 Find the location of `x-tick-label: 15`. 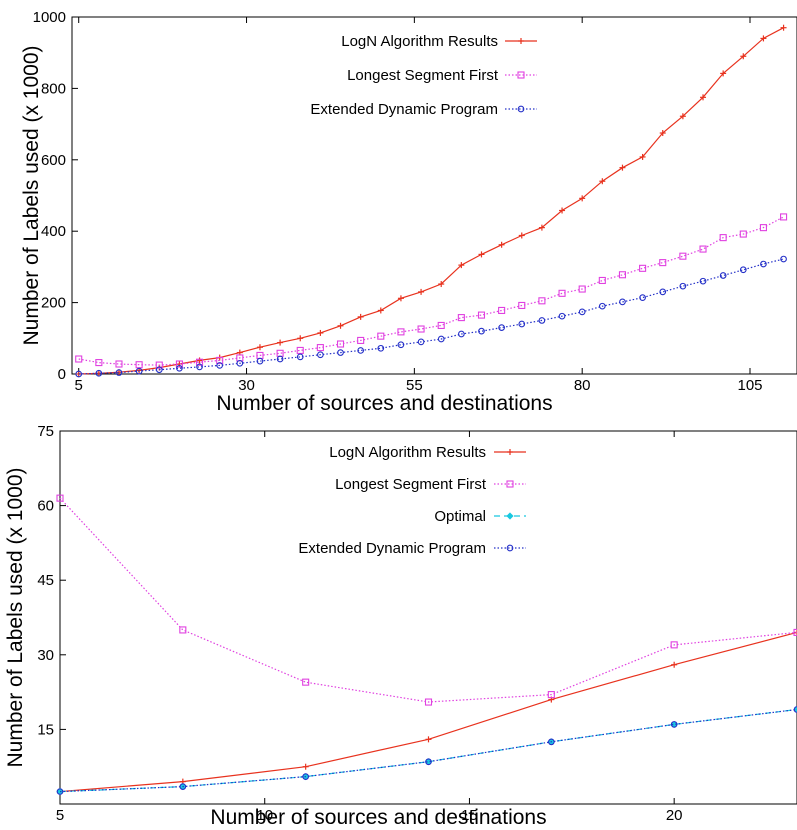

x-tick-label: 15 is located at coordinates (469, 815).